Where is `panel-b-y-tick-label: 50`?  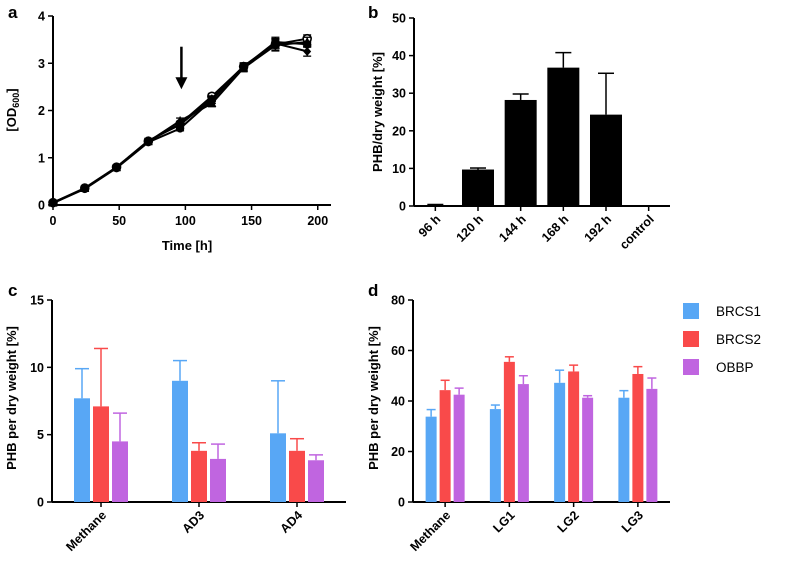 panel-b-y-tick-label: 50 is located at coordinates (399, 19).